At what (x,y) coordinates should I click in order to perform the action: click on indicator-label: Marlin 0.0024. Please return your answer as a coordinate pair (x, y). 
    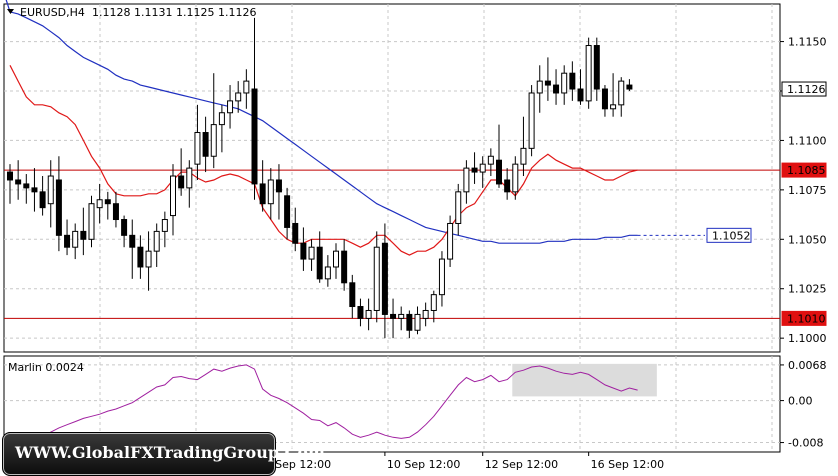
    Looking at the image, I should click on (46, 367).